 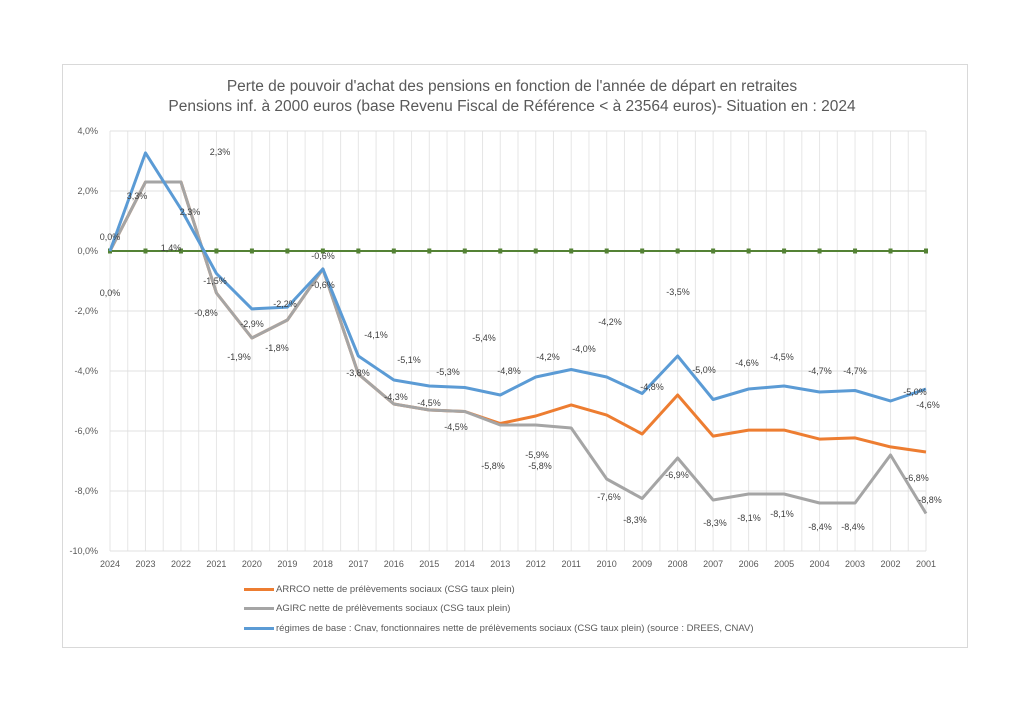 I want to click on data-label: 1,4%, so click(x=171, y=248).